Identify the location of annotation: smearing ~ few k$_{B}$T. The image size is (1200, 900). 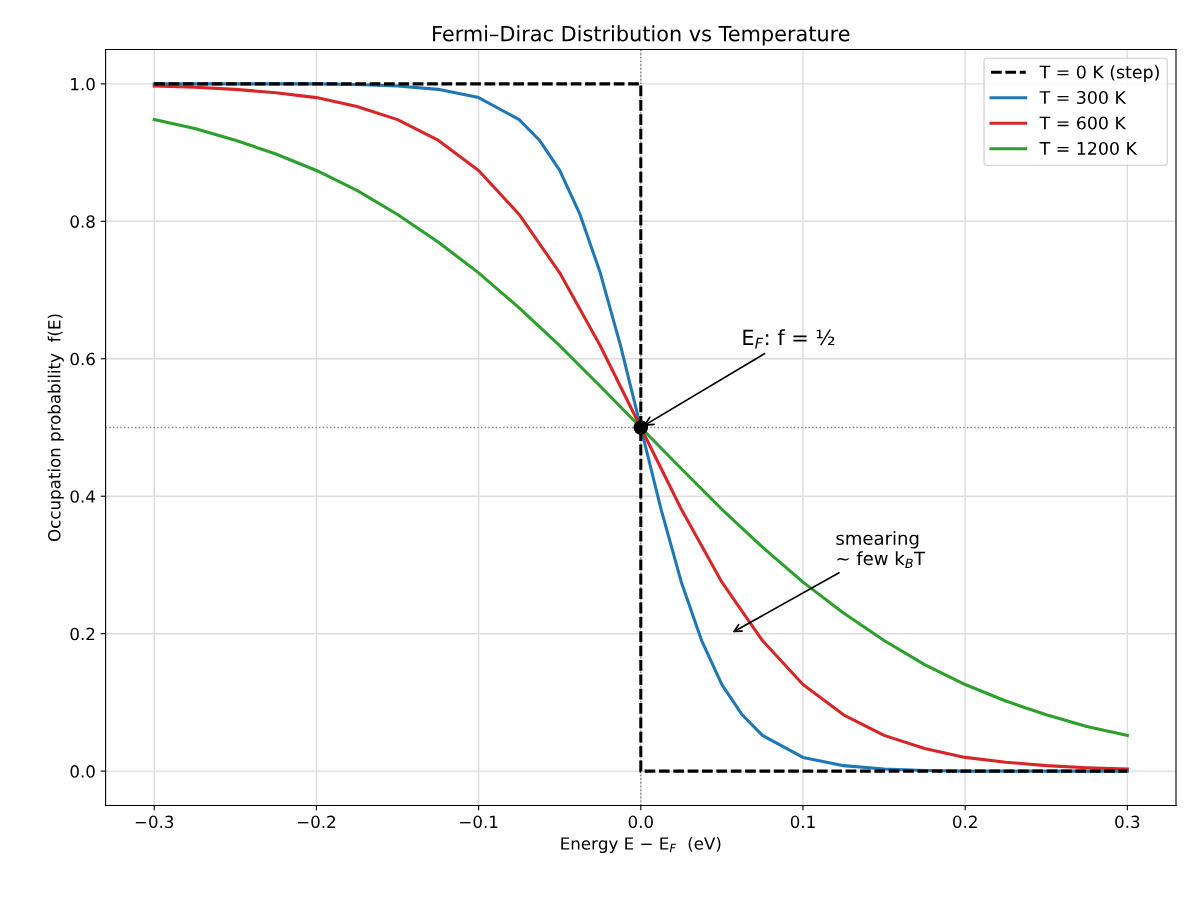
(881, 549).